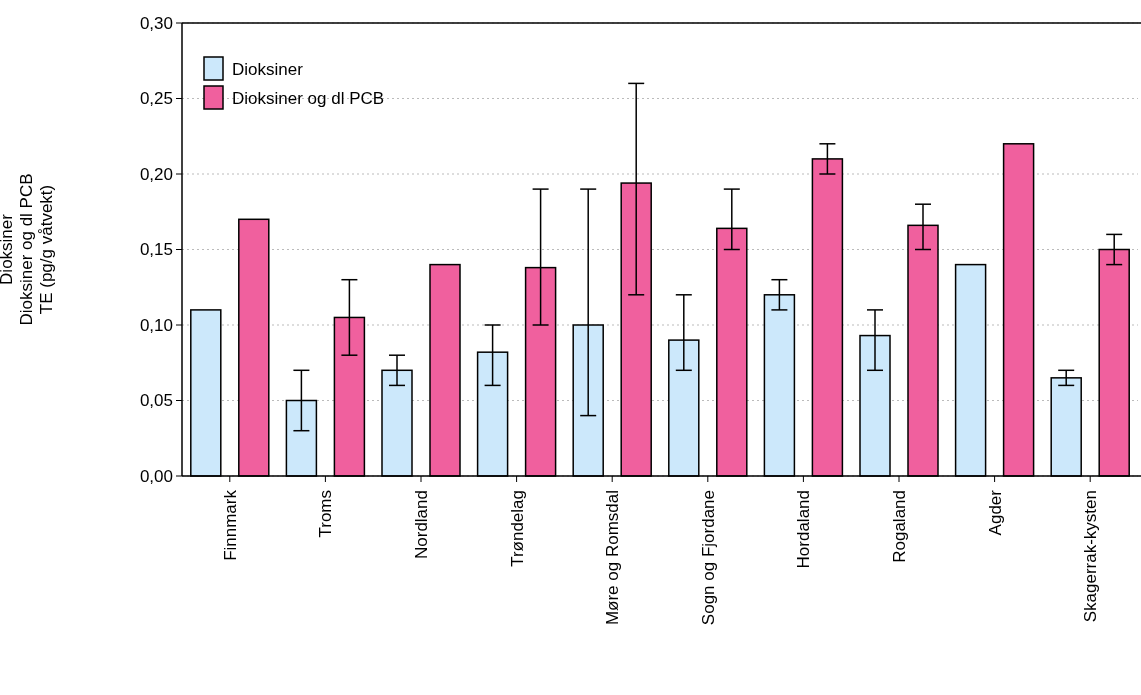 Image resolution: width=1141 pixels, height=695 pixels. I want to click on x-tick-label: Hordaland, so click(804, 529).